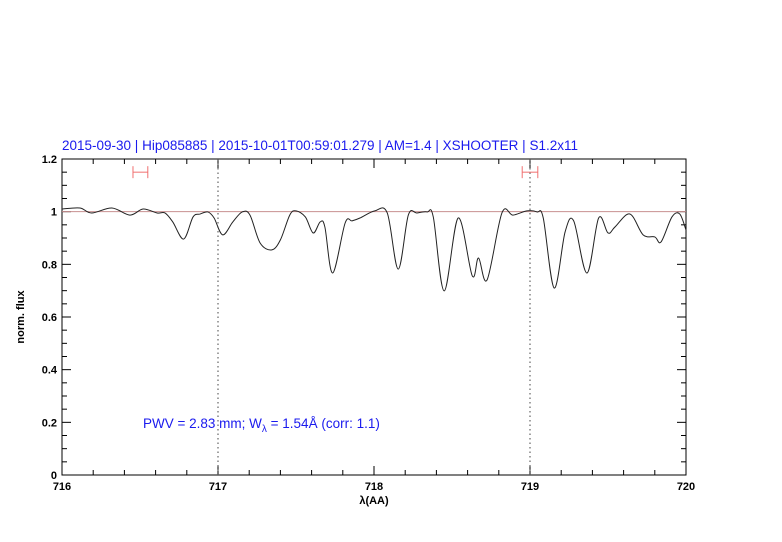  Describe the element at coordinates (50, 371) in the screenshot. I see `y-tick-label: 0.4` at that location.